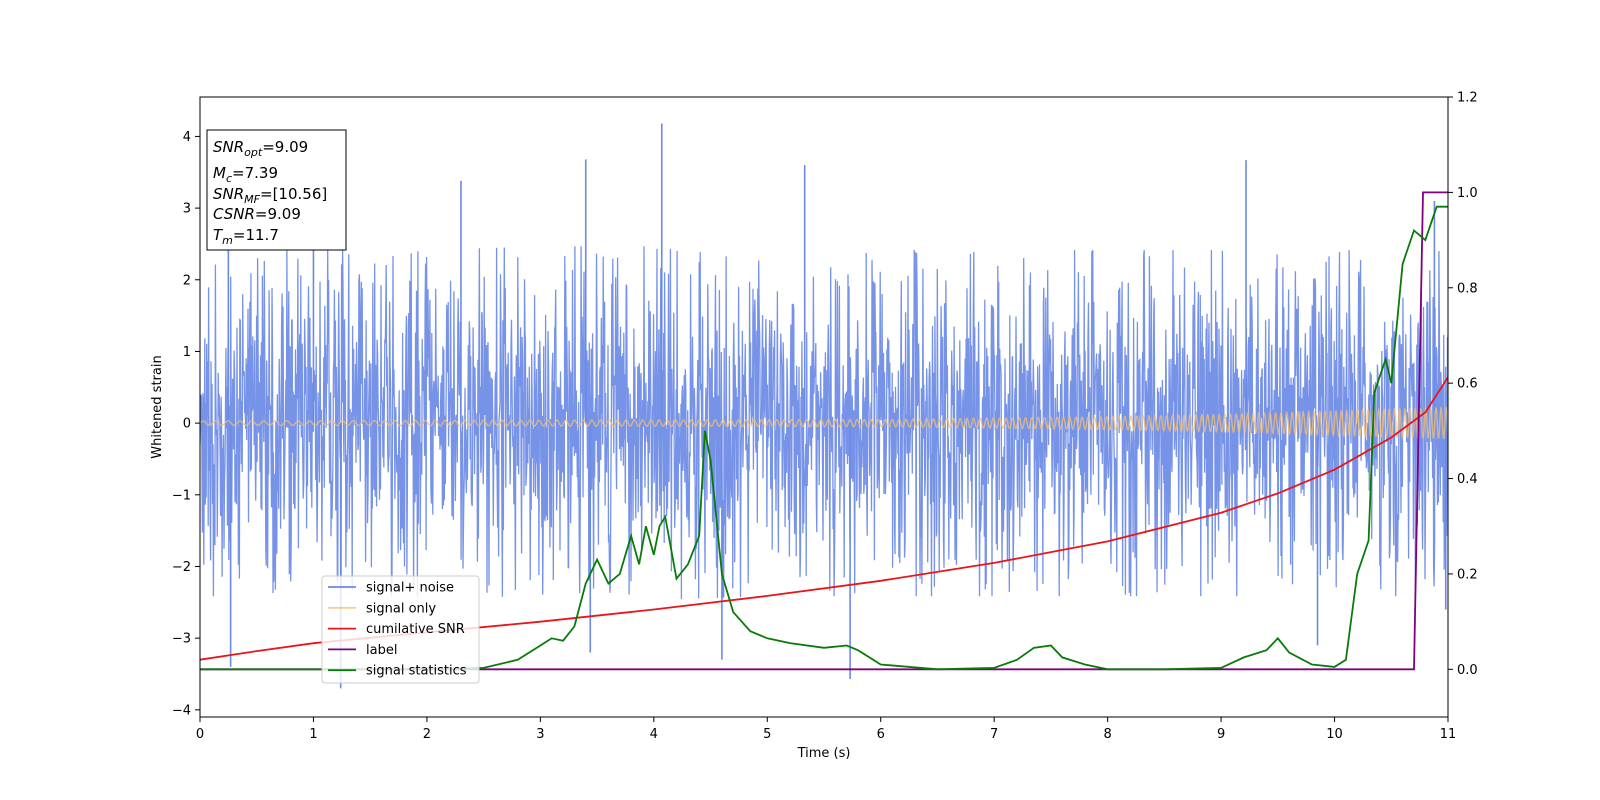 This screenshot has width=1600, height=800. I want to click on x-tick-label: 6, so click(881, 734).